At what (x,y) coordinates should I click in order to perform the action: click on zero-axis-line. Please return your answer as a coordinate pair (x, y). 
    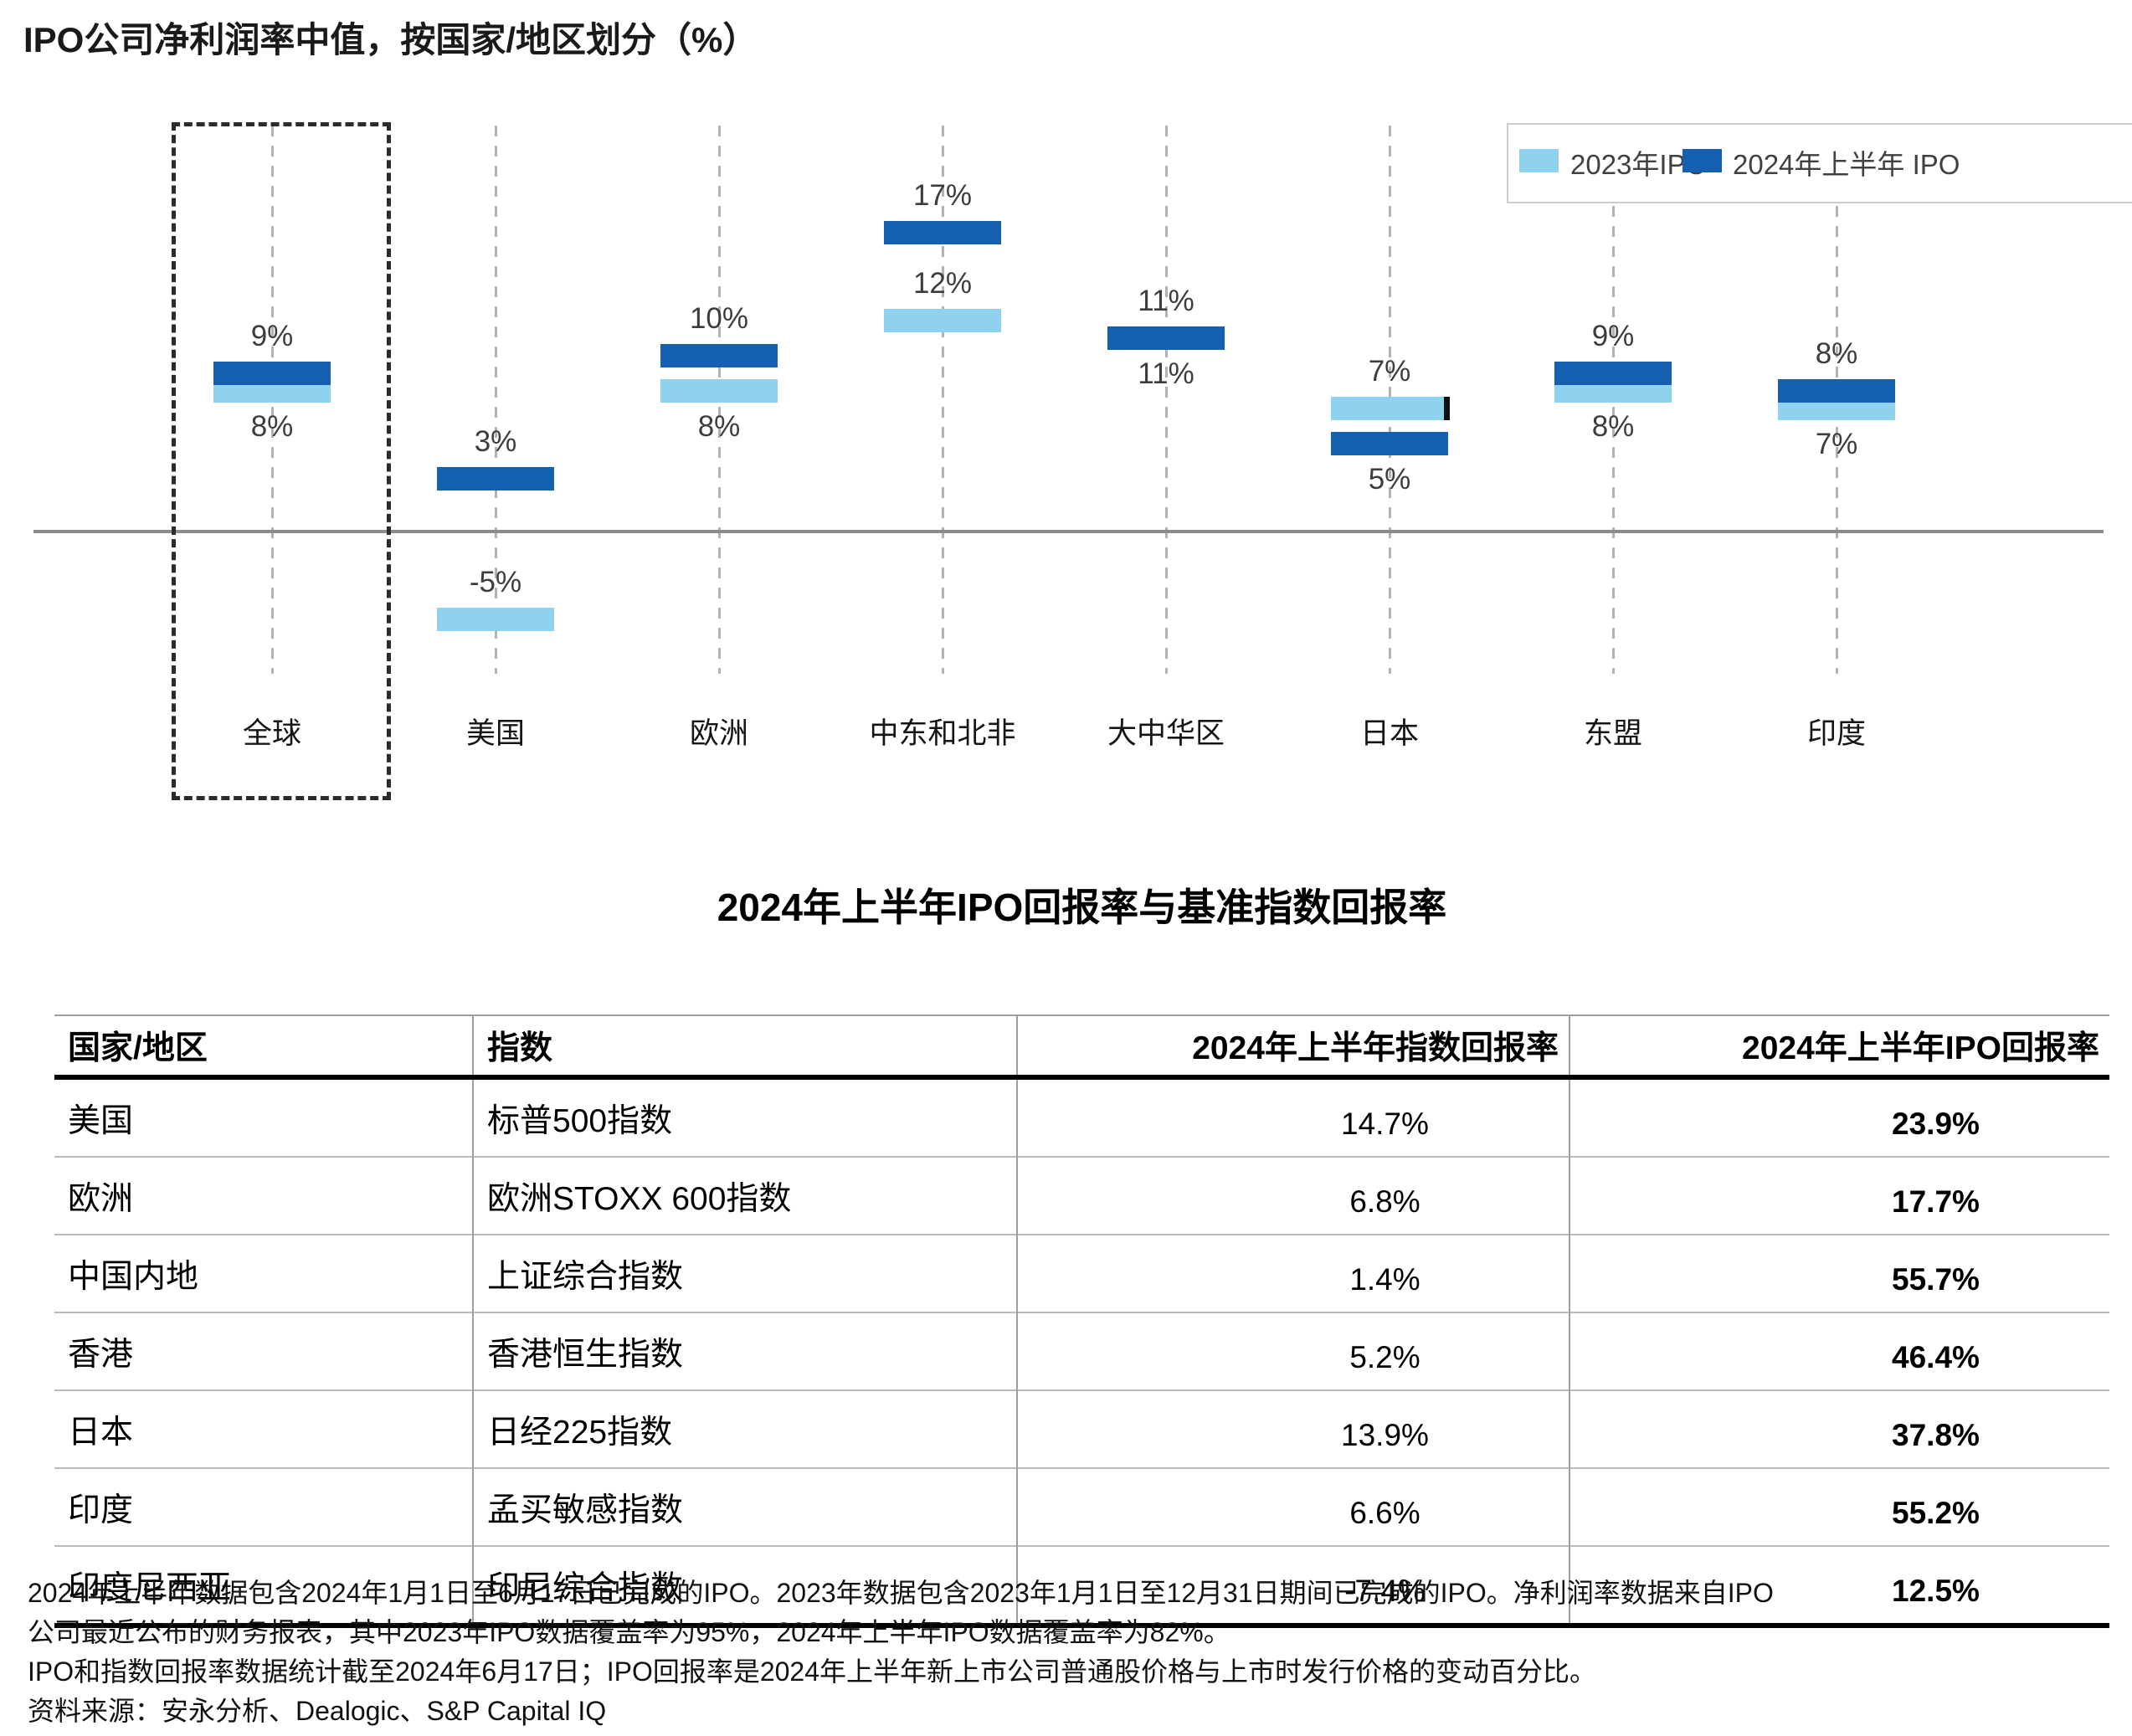
    Looking at the image, I should click on (1068, 531).